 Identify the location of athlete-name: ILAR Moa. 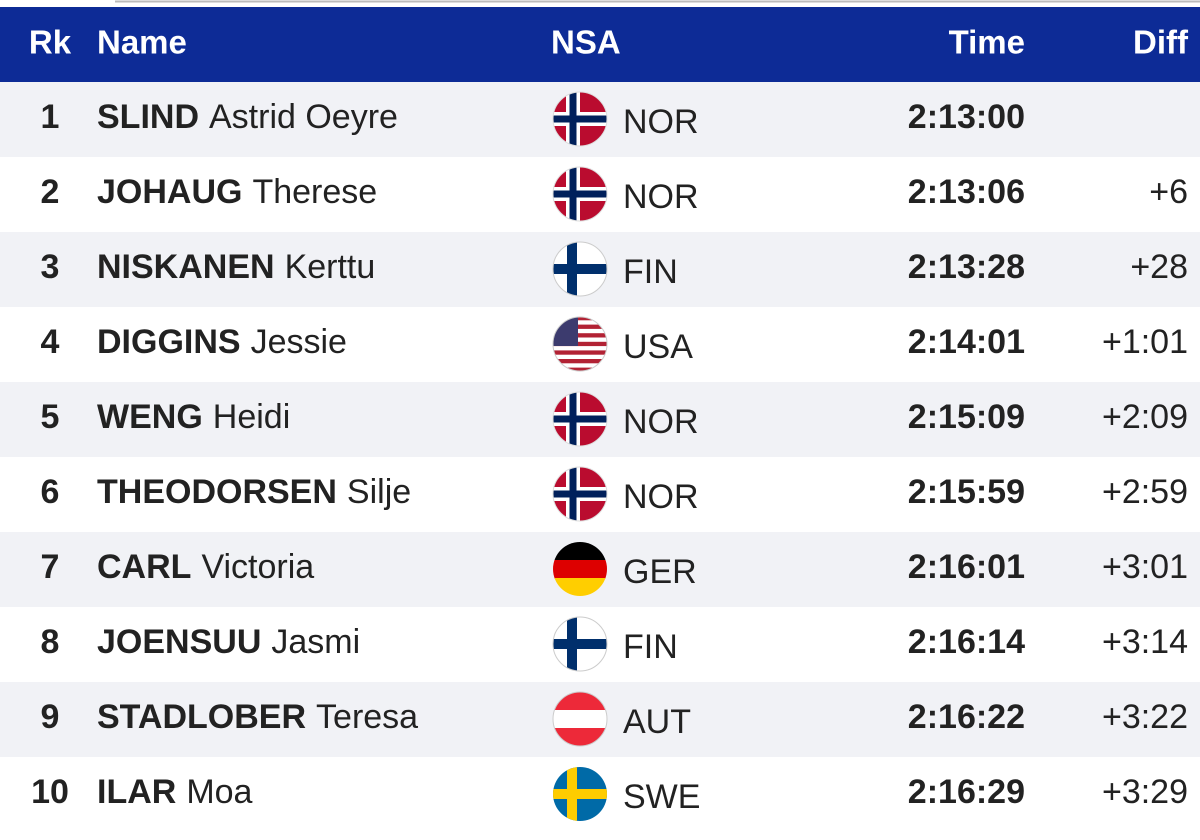
(175, 792).